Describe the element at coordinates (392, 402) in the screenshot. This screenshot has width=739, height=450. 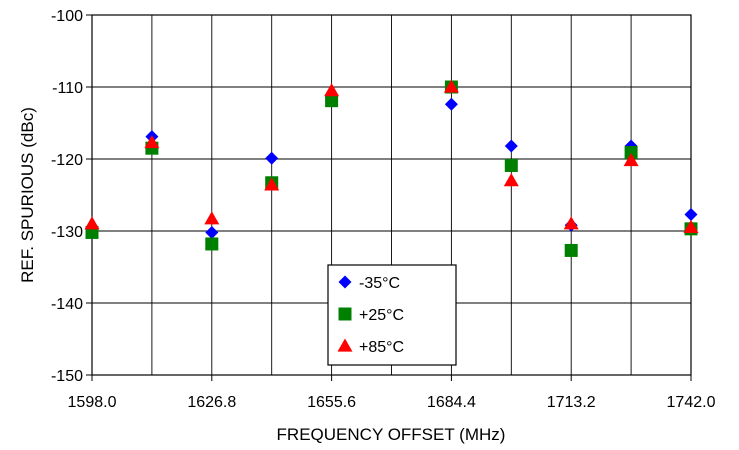
I see `x-tick-labels: 1598.0 1626.8 1655.6 1684.4 1713.2 1742.0` at that location.